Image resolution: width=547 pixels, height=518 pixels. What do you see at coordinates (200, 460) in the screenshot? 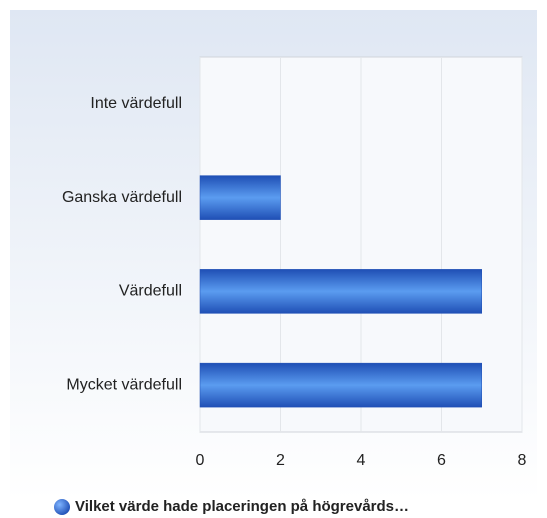
I see `x-tick-label: 0` at bounding box center [200, 460].